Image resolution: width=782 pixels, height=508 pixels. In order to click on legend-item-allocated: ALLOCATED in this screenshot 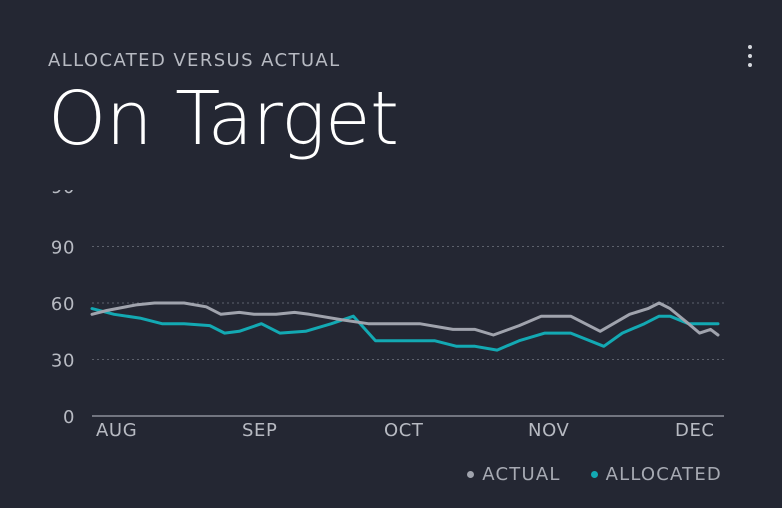, I will do `click(656, 474)`.